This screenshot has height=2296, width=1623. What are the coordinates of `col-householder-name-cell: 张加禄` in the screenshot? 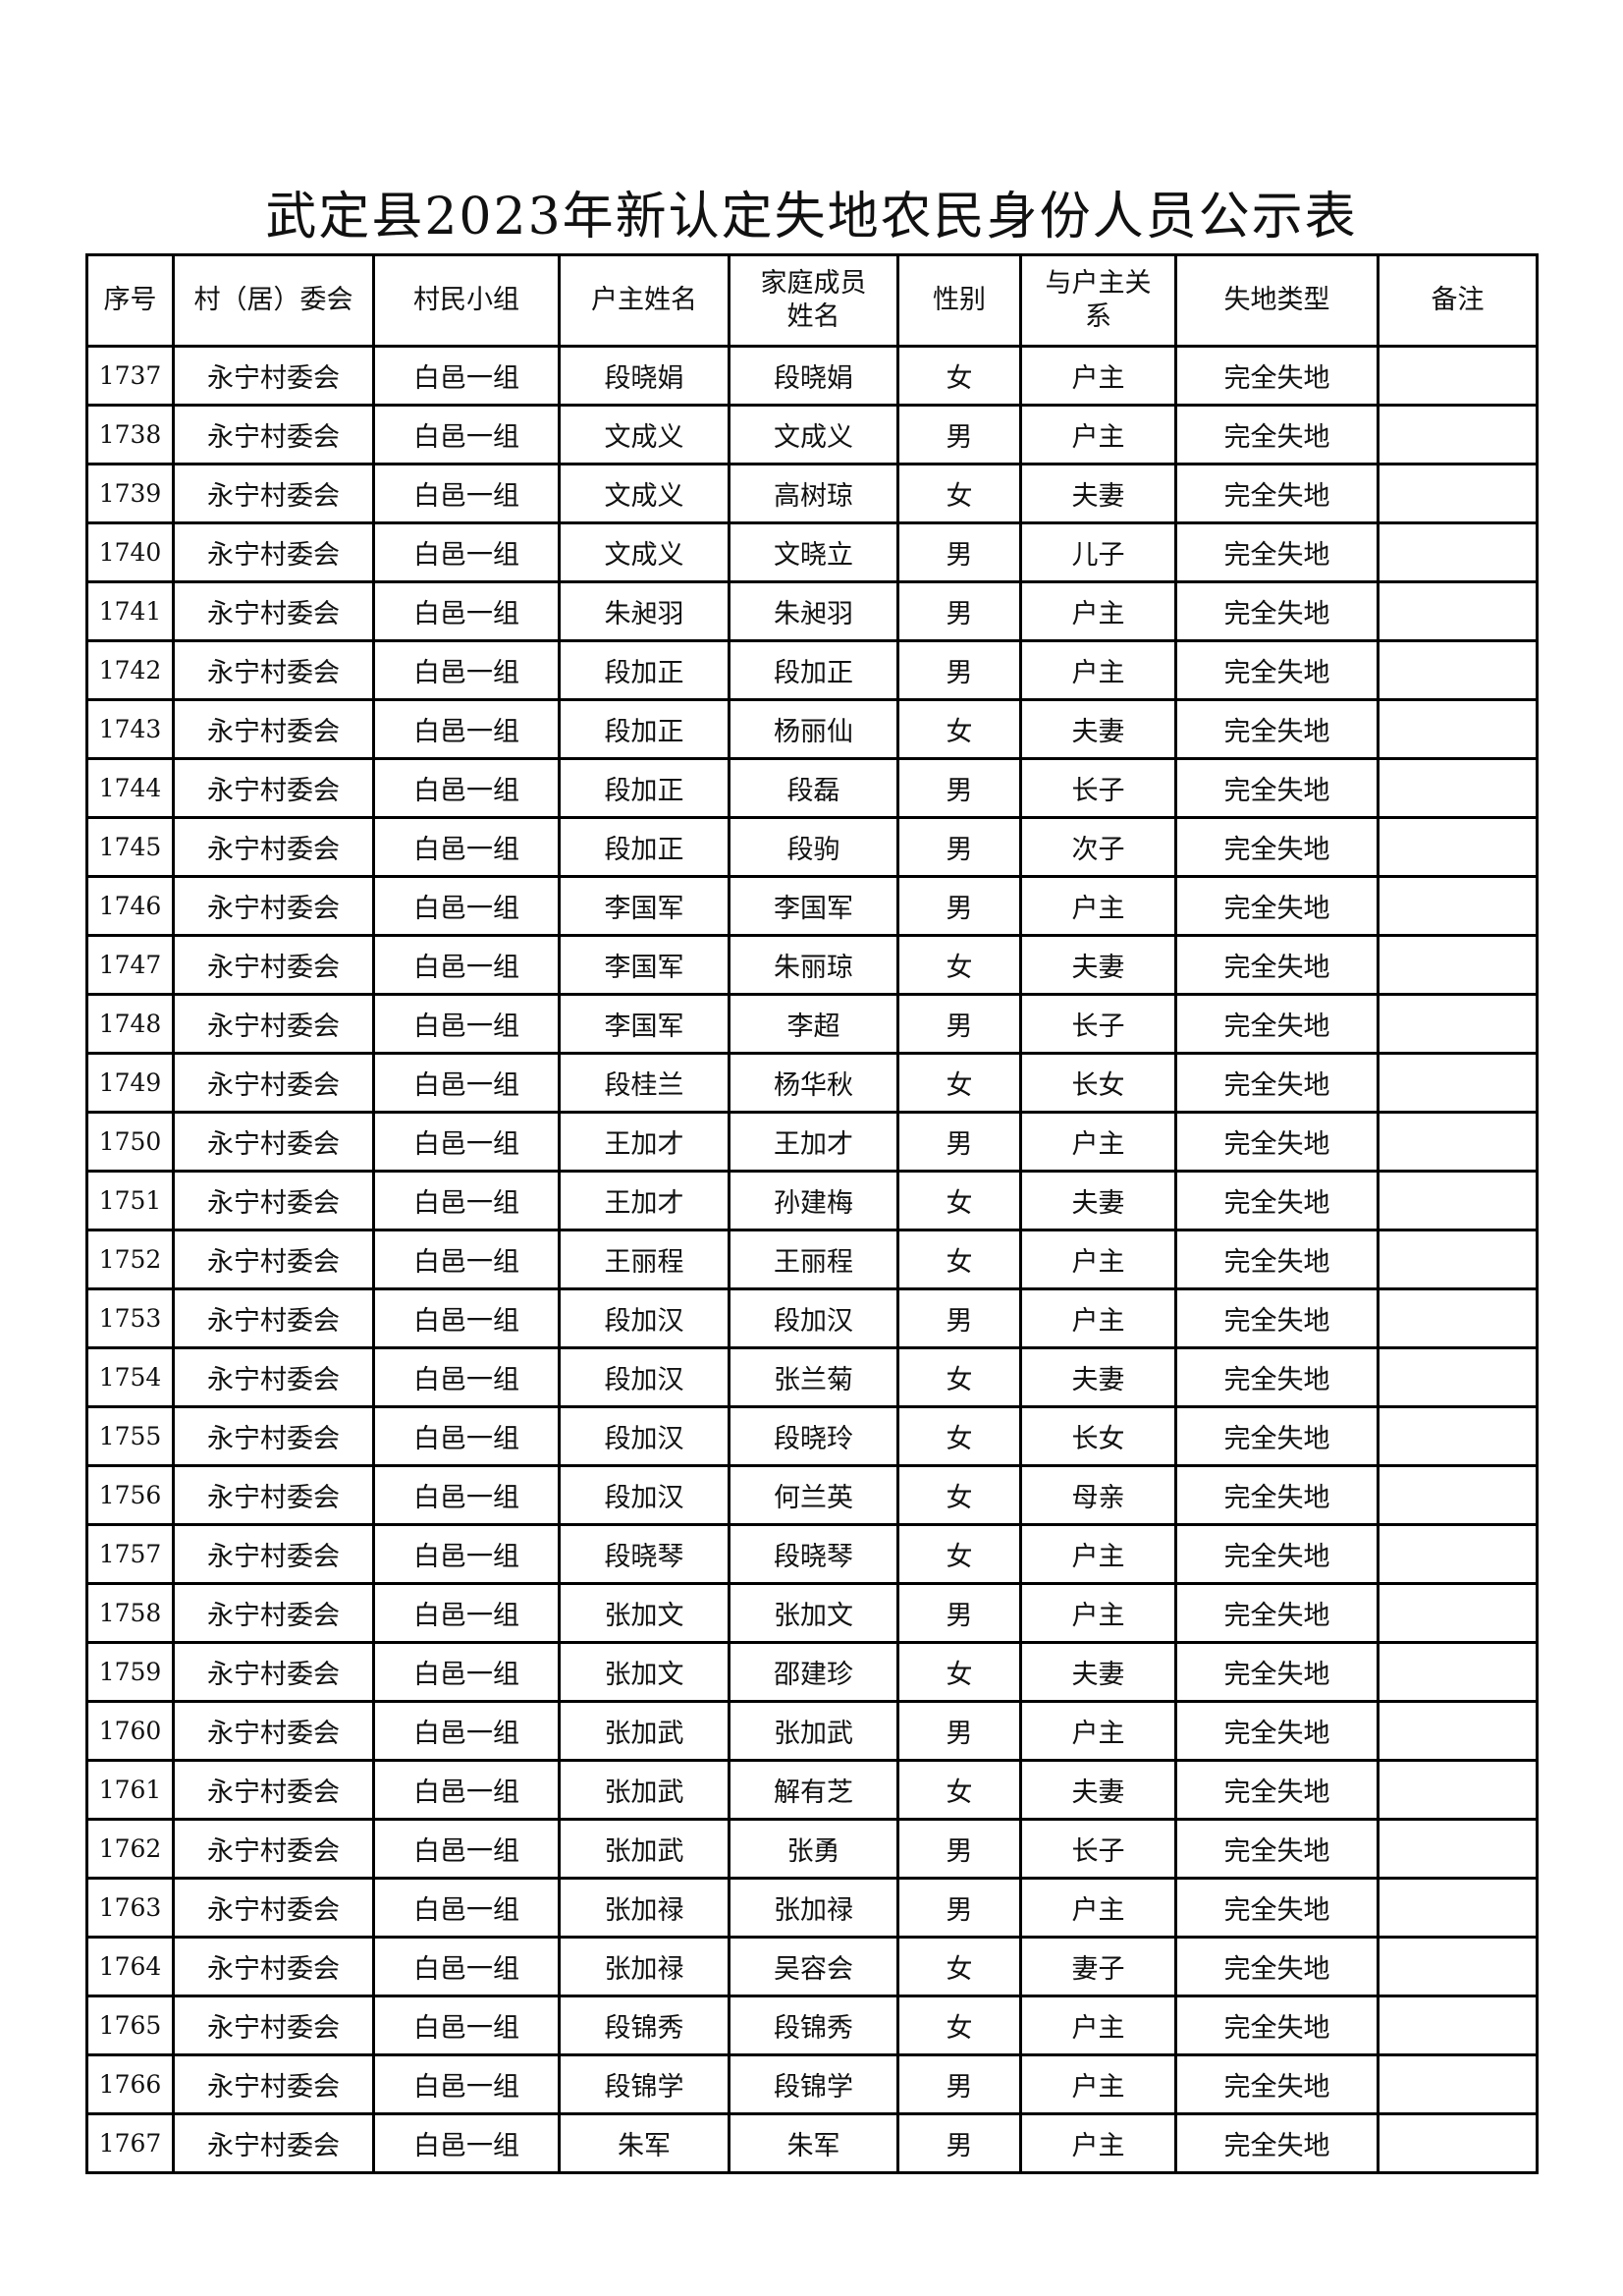 It's located at (644, 1966).